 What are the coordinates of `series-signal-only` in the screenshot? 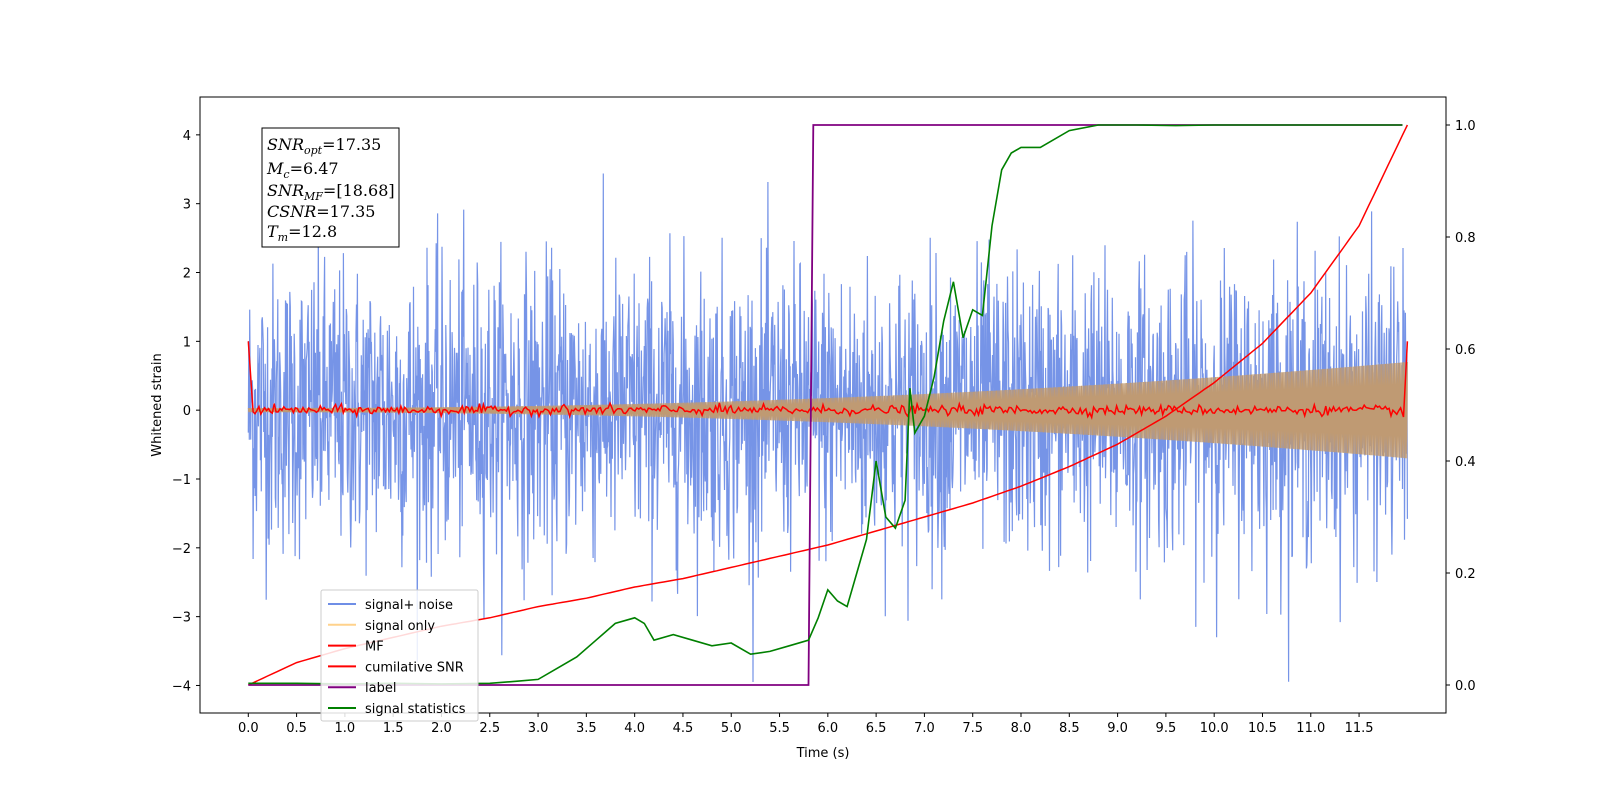 It's located at (827, 410).